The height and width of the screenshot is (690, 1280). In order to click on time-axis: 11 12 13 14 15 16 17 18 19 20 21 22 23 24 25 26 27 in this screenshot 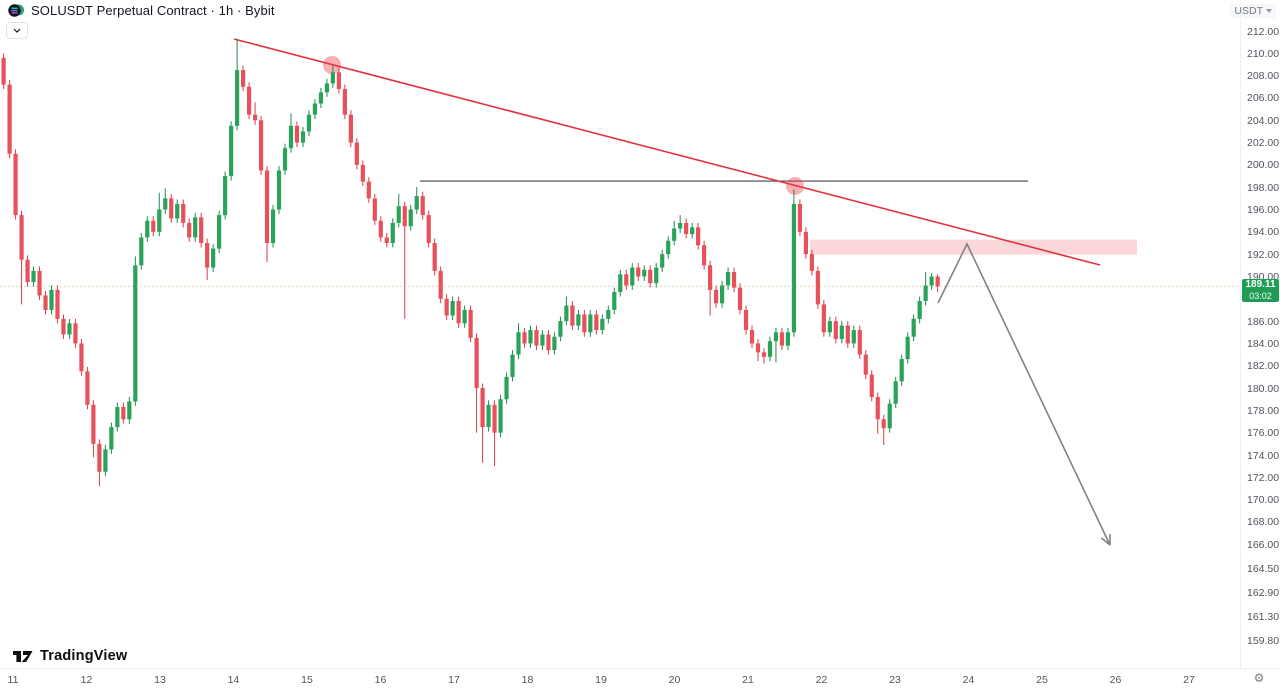, I will do `click(640, 679)`.